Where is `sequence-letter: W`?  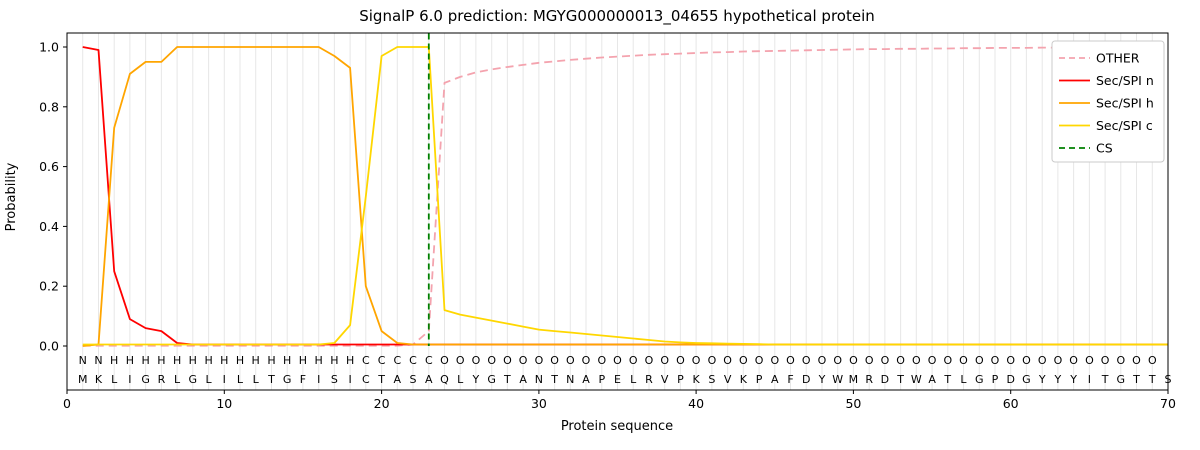 sequence-letter: W is located at coordinates (837, 379).